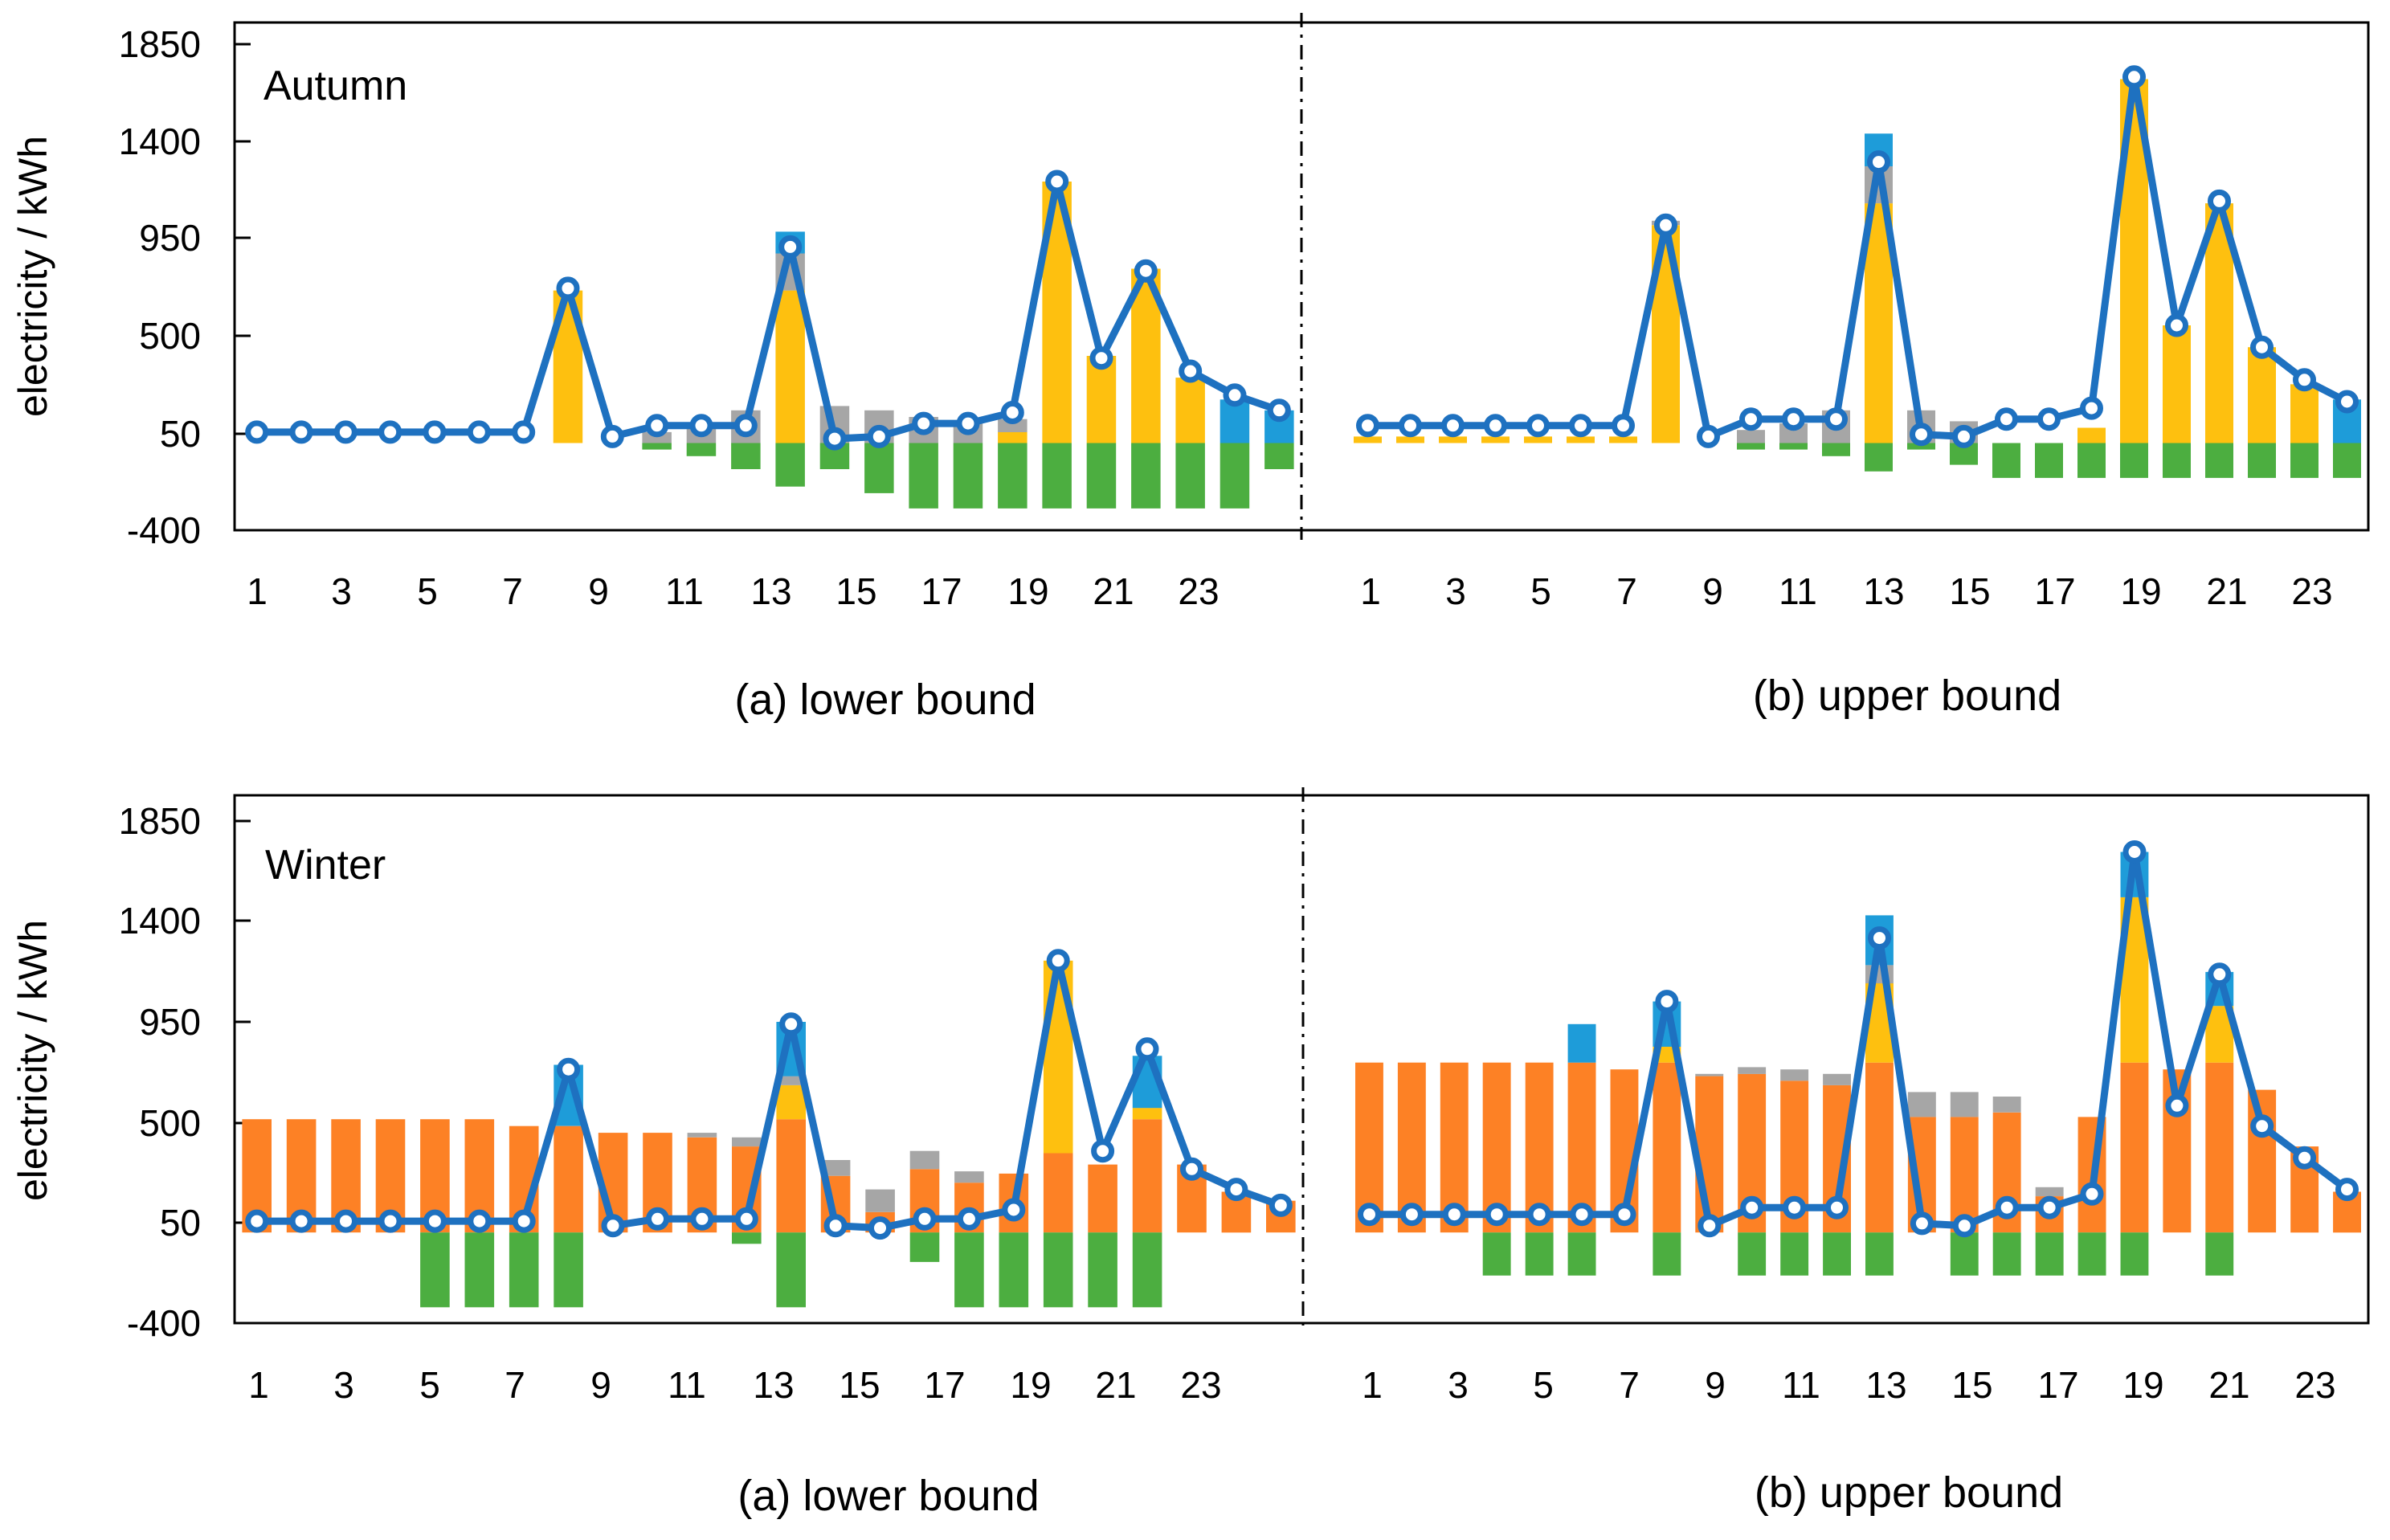 The width and height of the screenshot is (2390, 1540). Describe the element at coordinates (769, 1094) in the screenshot. I see `winter-lower-load-line` at that location.